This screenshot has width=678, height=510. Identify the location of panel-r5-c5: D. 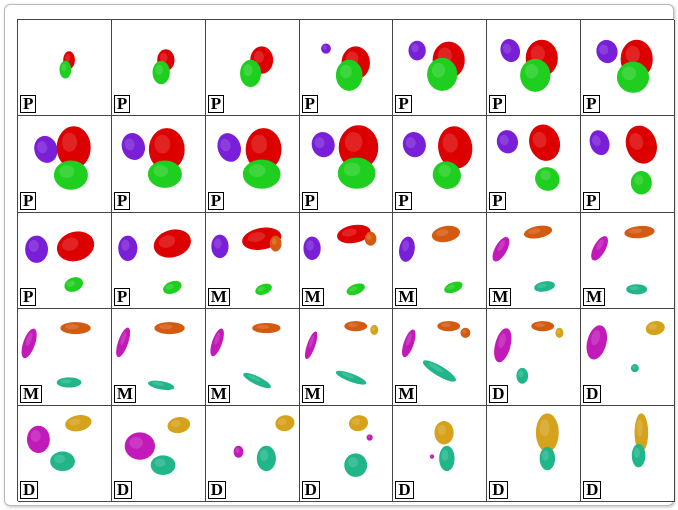
(440, 453).